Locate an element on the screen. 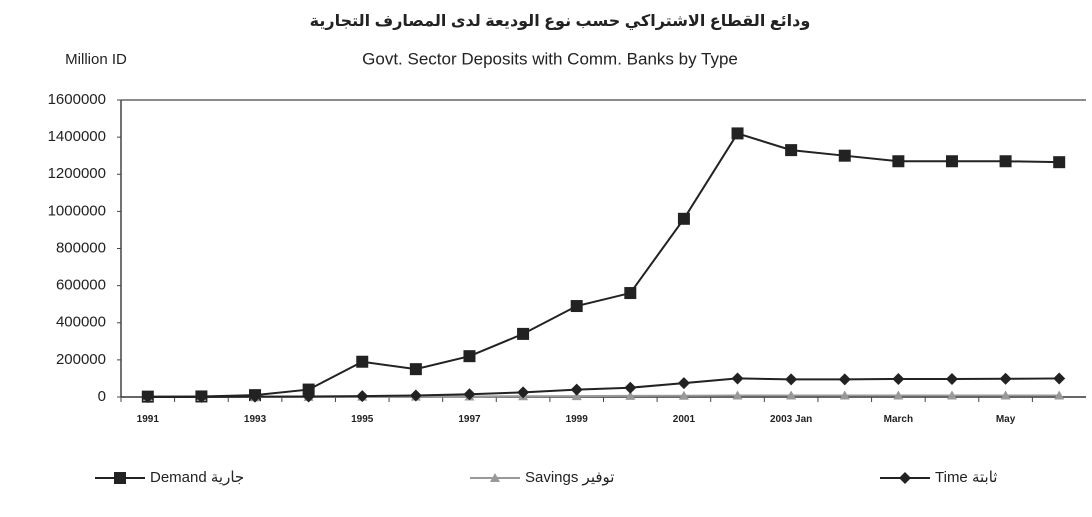 The height and width of the screenshot is (517, 1092). x-tick-label: March is located at coordinates (898, 419).